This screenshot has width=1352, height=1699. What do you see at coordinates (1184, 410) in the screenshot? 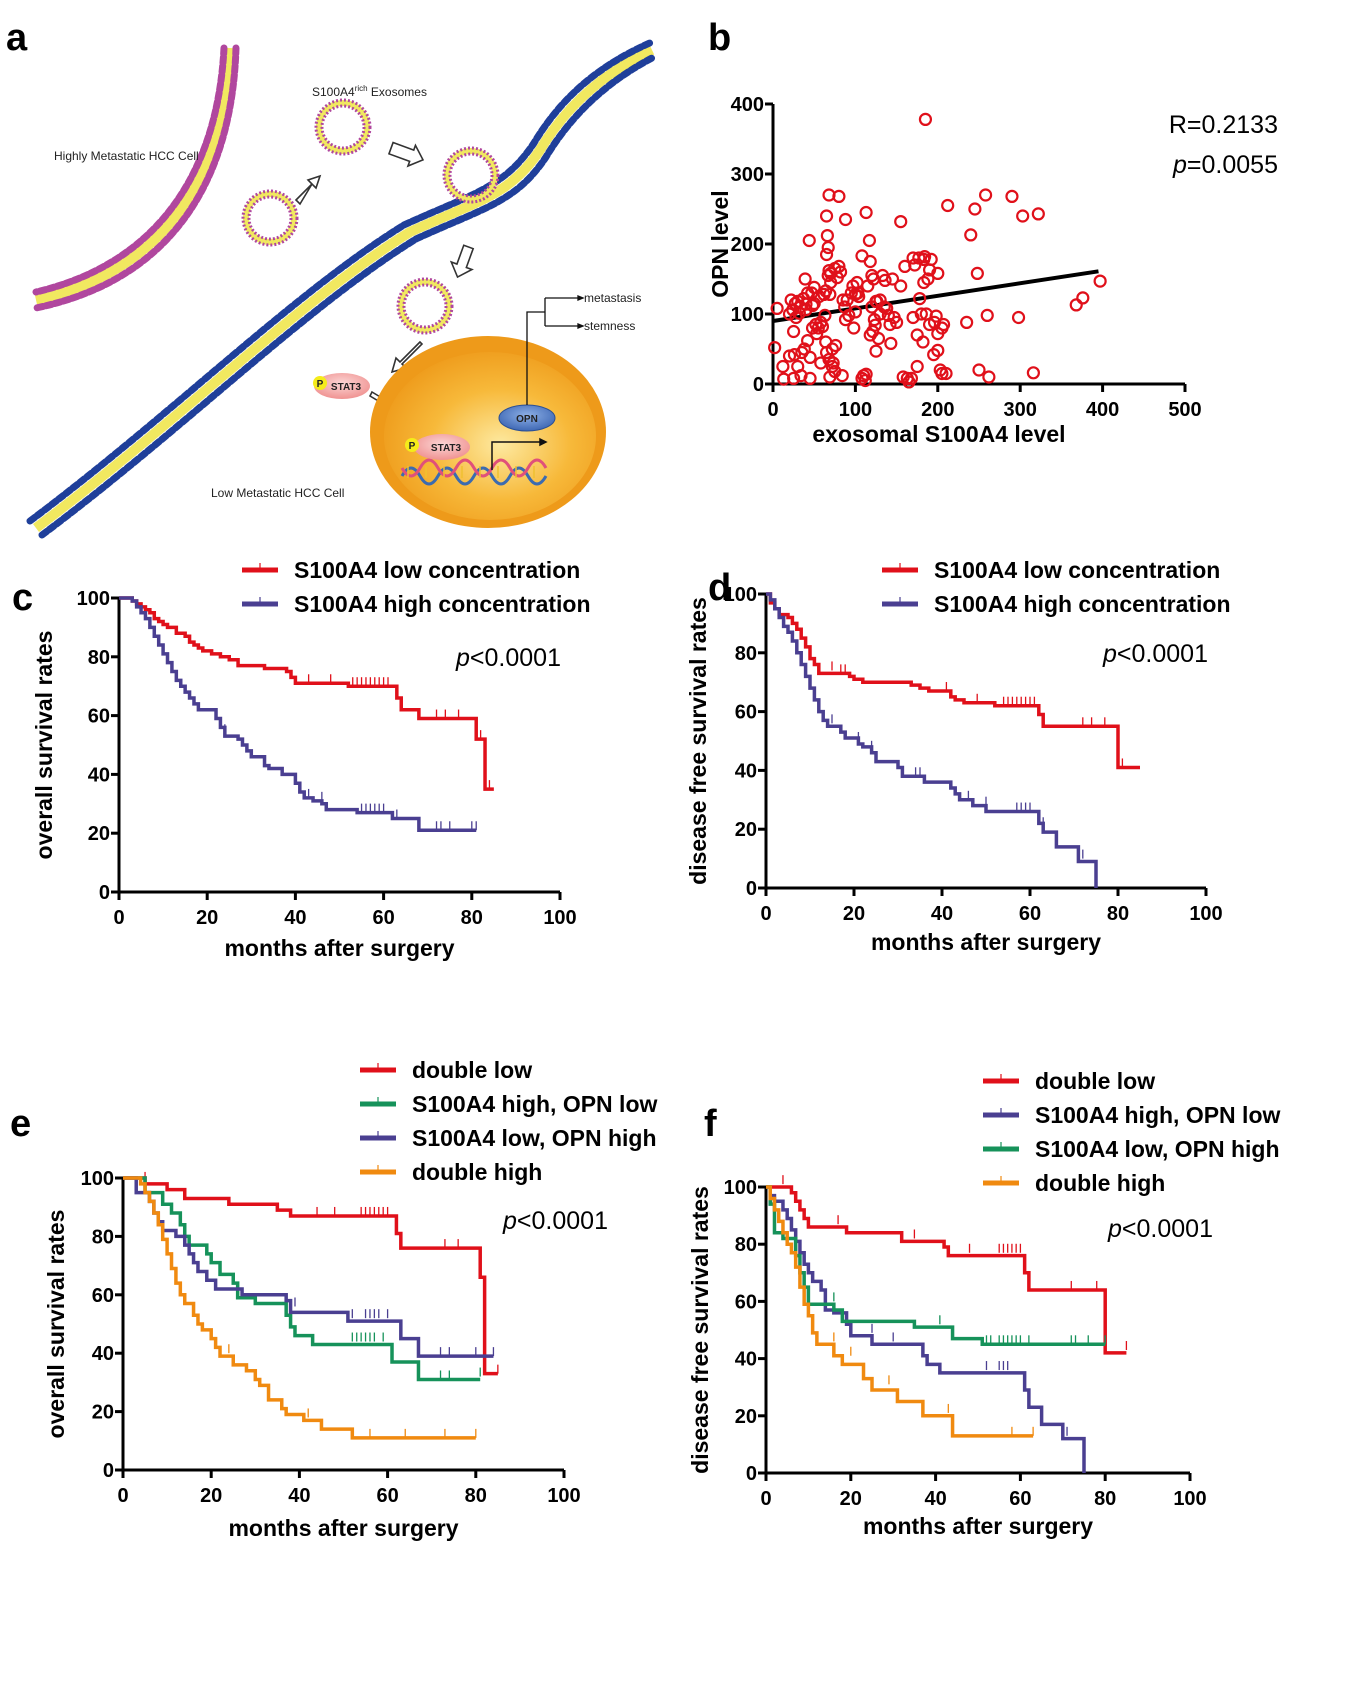
I see `x-tick-label: 500` at bounding box center [1184, 410].